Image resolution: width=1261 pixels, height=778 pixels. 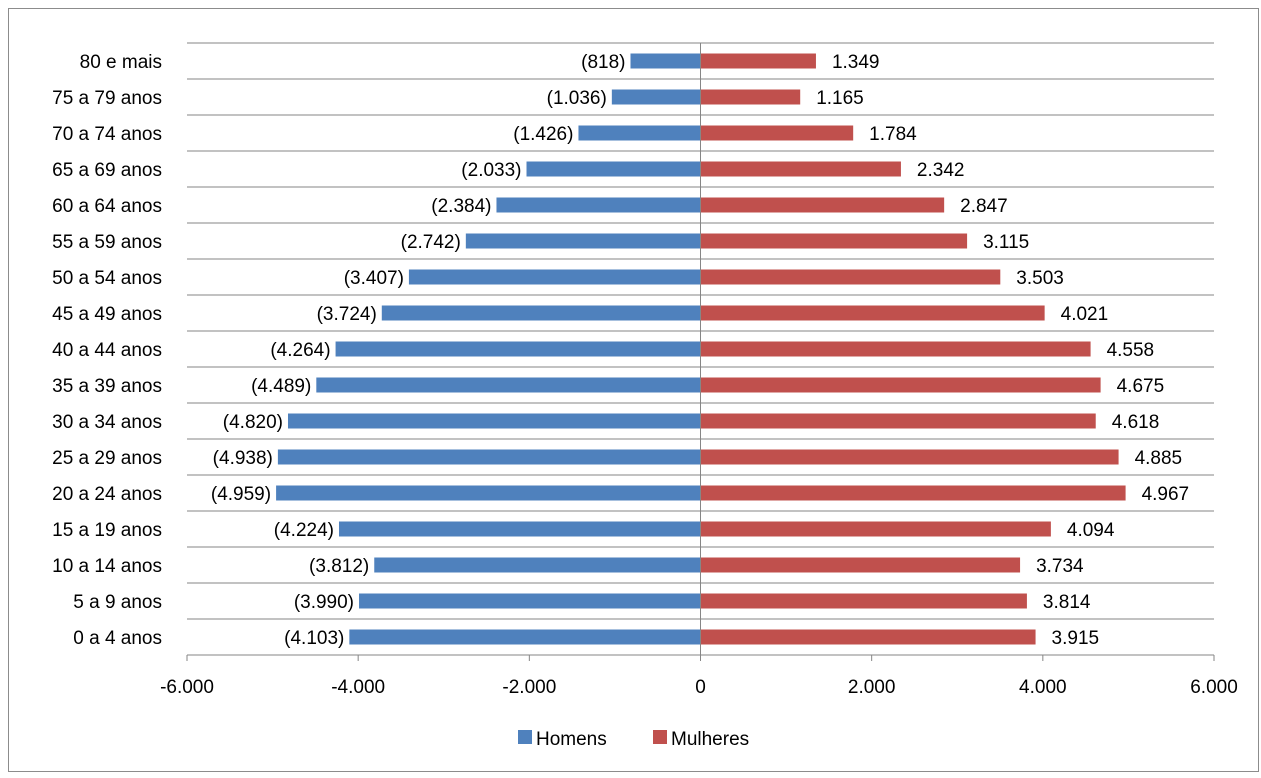 What do you see at coordinates (941, 170) in the screenshot?
I see `data-label-mulheres: 2.342` at bounding box center [941, 170].